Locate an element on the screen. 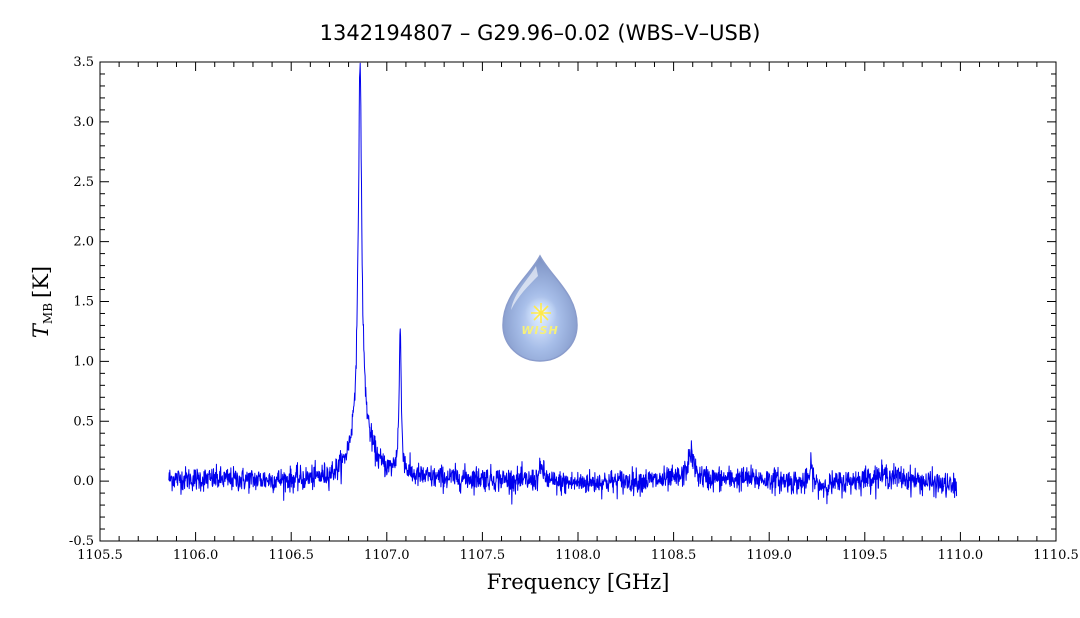  x-tick-label: 1108.5 is located at coordinates (674, 555).